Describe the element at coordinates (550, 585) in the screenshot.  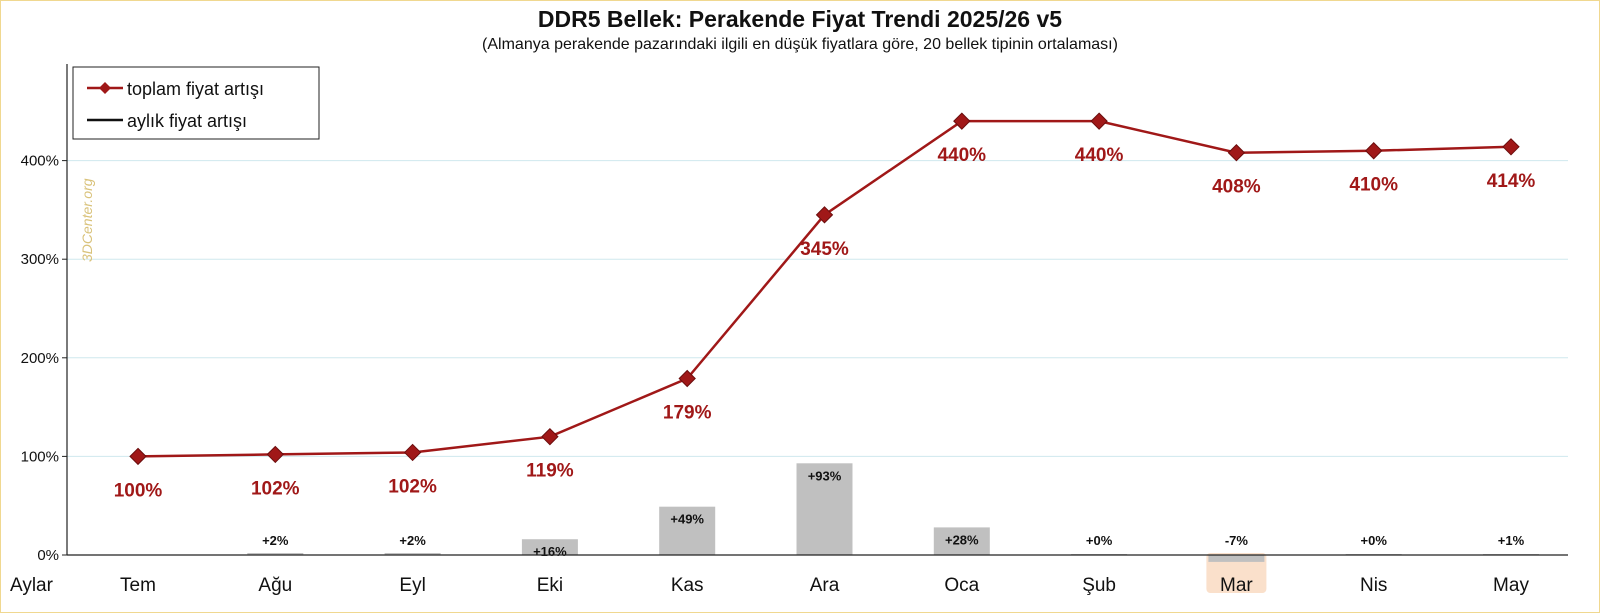
I see `x-tick-label: Eki` at that location.